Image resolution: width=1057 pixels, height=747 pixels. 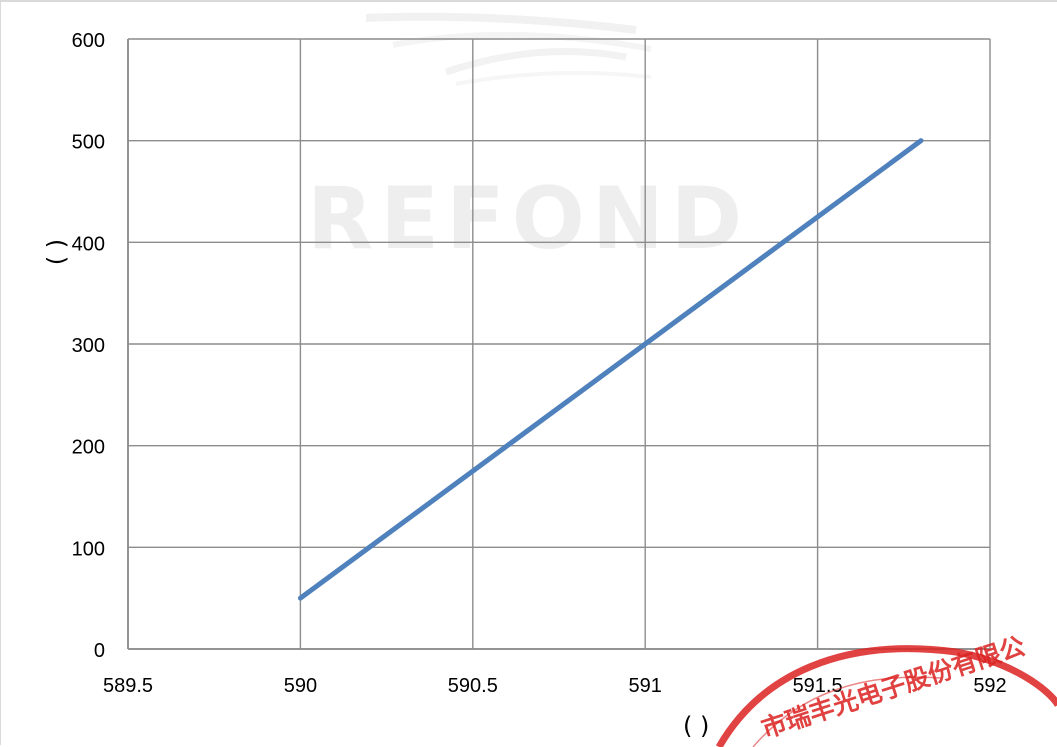 I want to click on y-tick-label: 200, so click(x=88, y=448).